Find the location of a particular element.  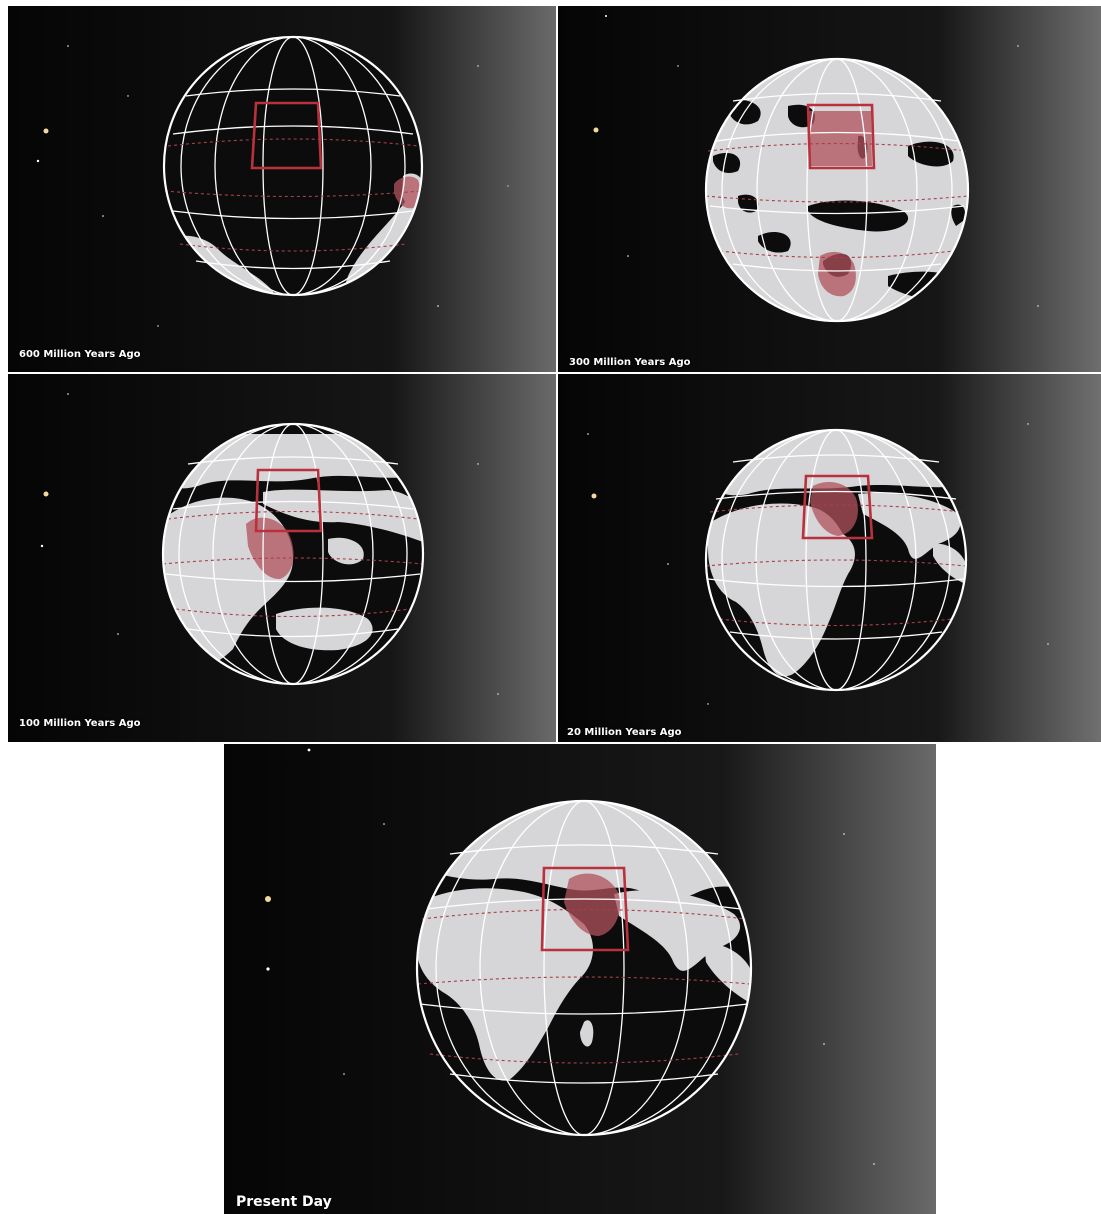

time-label: 20 Million Years Ago is located at coordinates (624, 732).